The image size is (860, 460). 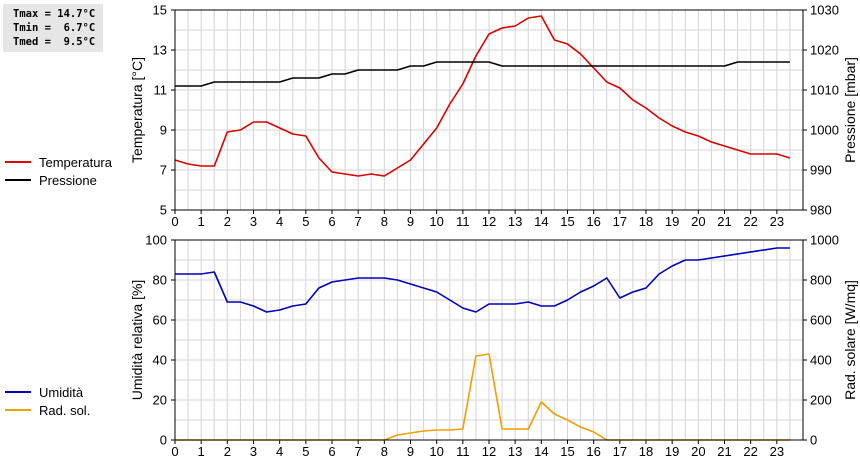 I want to click on y-left-tick-label: 5, so click(x=163, y=210).